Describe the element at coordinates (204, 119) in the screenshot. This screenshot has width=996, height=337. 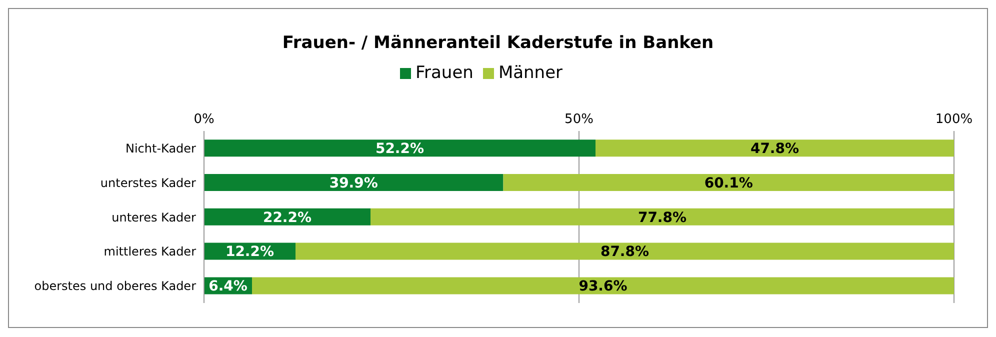
I see `x-tick-label: 0%` at that location.